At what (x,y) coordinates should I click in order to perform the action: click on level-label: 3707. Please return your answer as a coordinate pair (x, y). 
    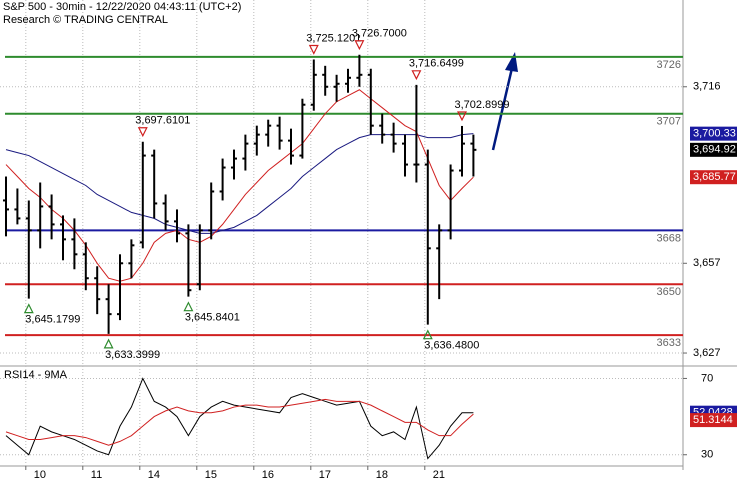
    Looking at the image, I should click on (669, 122).